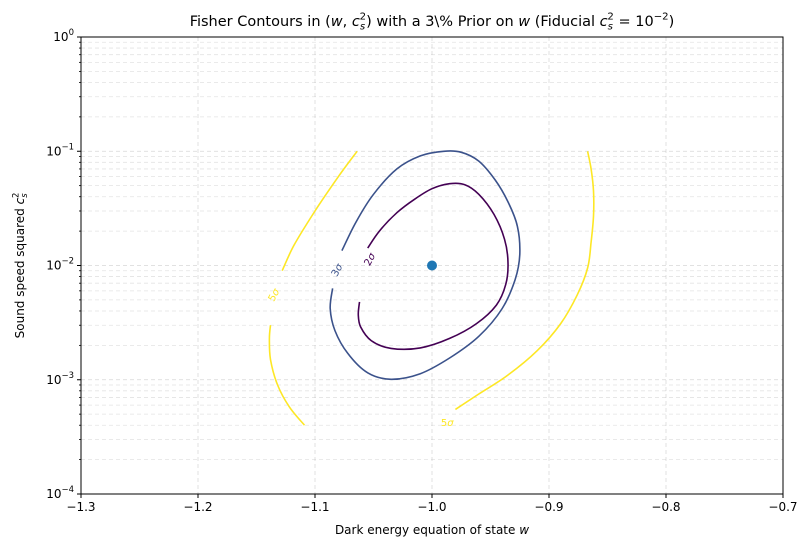  I want to click on contour-line-3sigma, so click(425, 265).